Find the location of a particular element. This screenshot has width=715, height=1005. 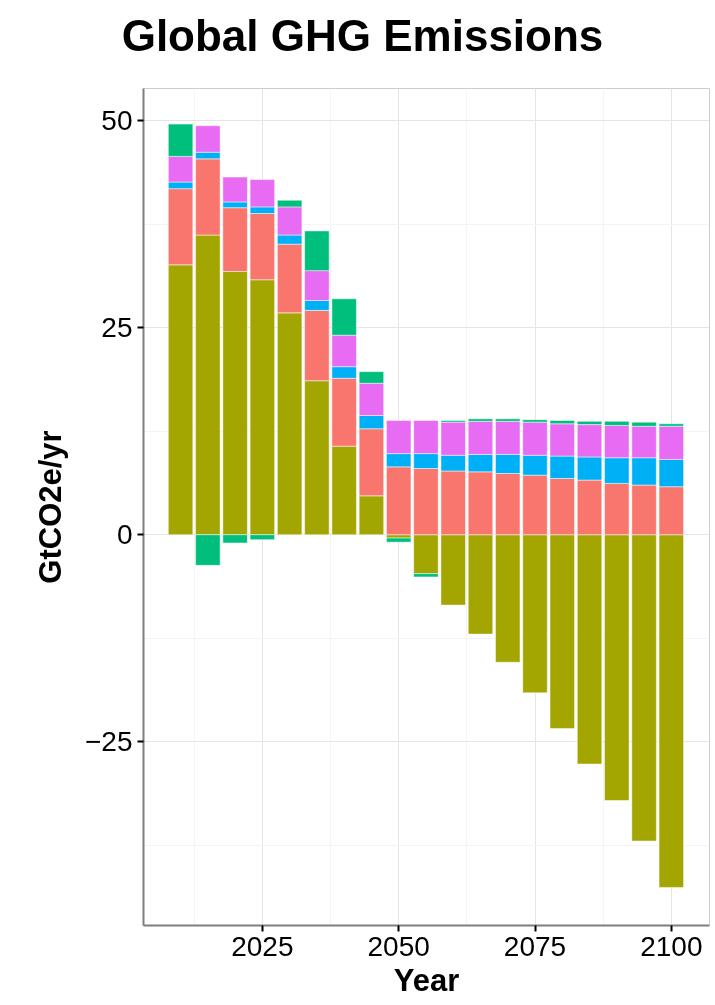

y-tick-label: 0 is located at coordinates (124, 535).